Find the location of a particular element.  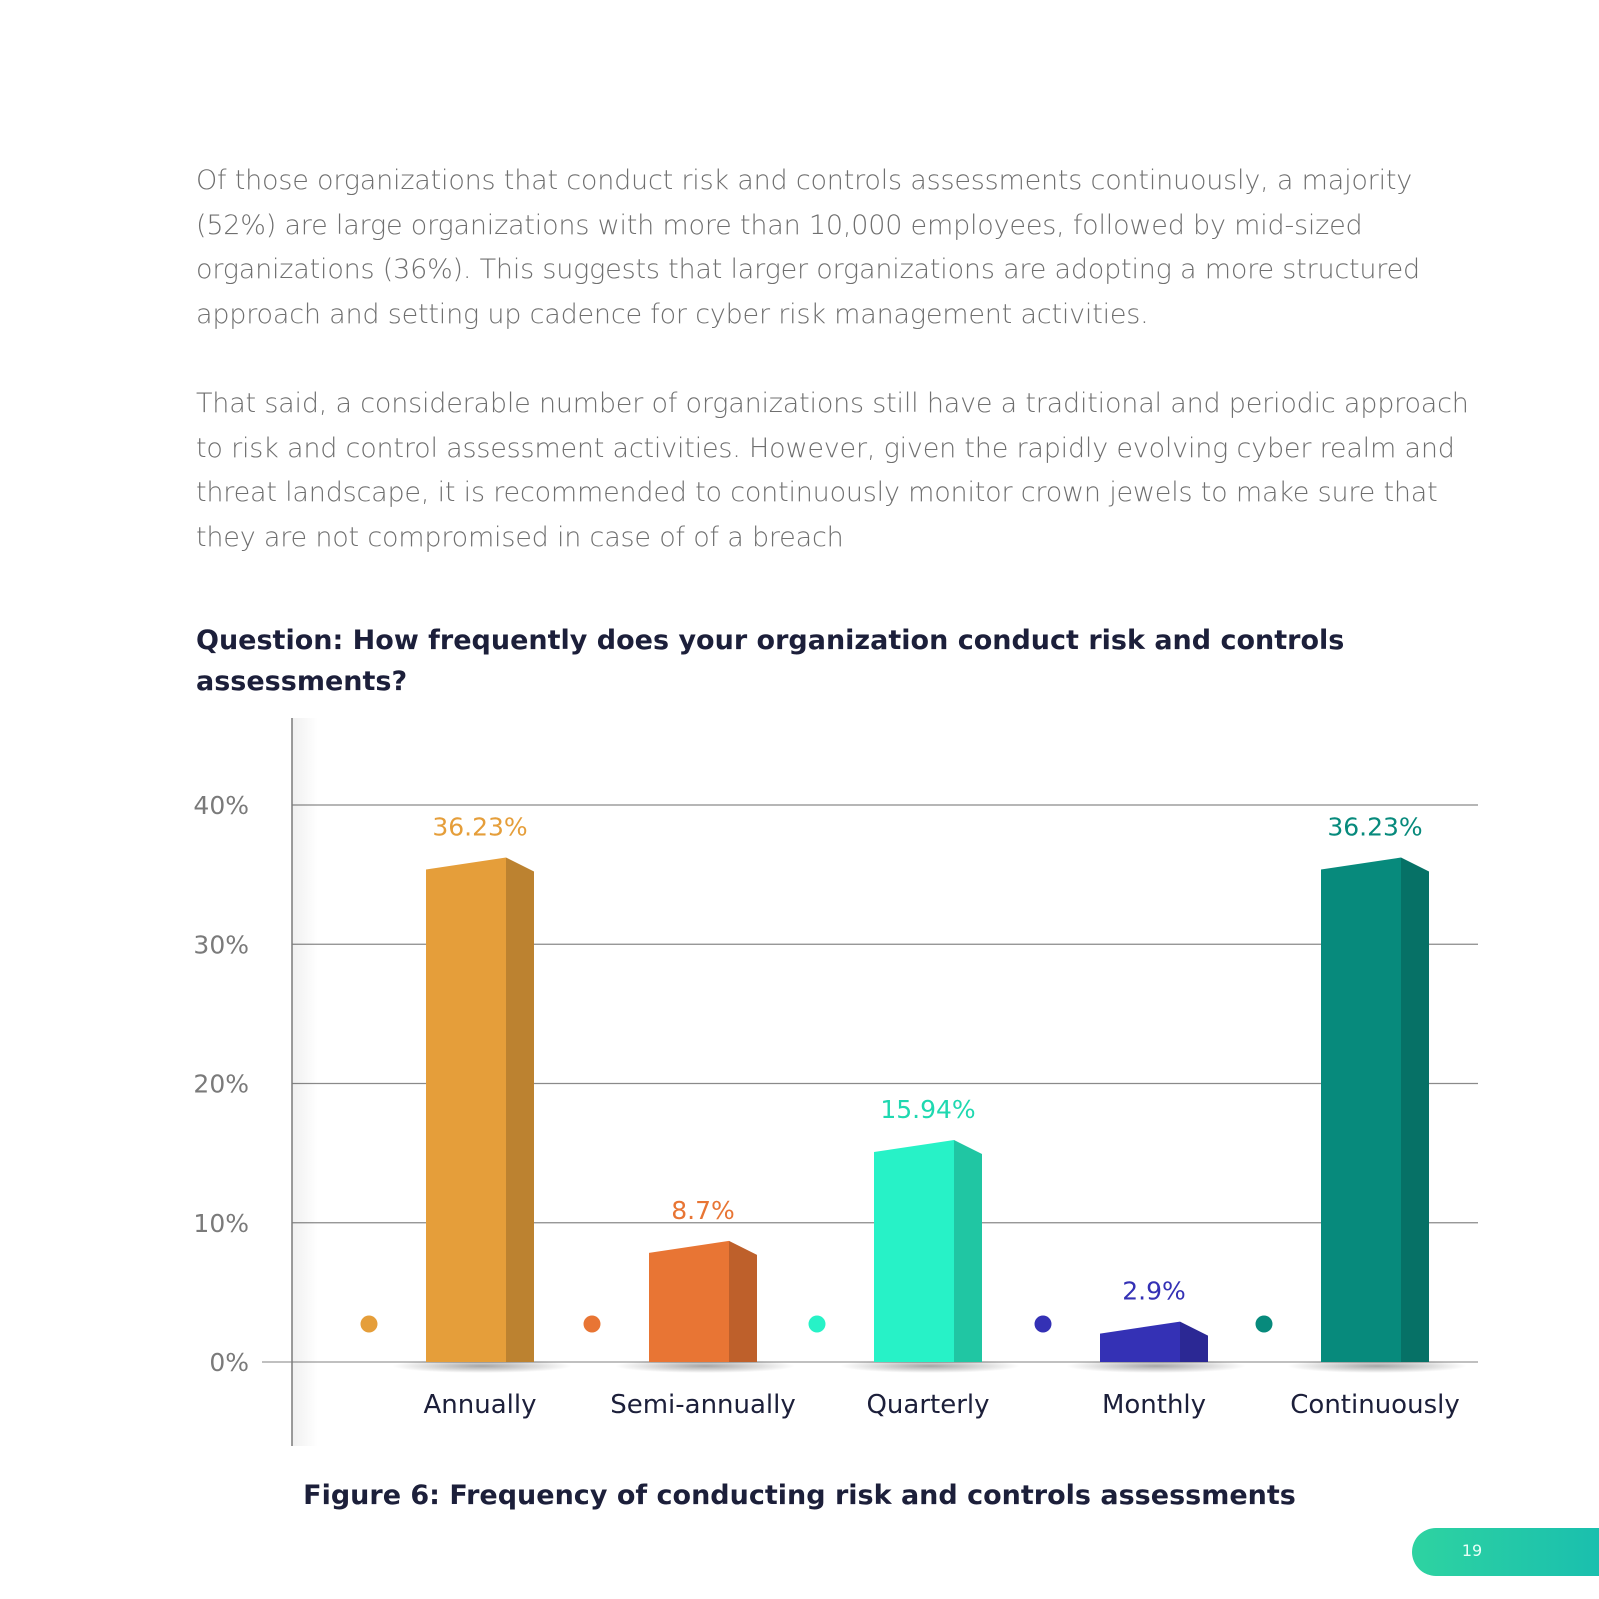

axis-layer is located at coordinates (304, 1082).